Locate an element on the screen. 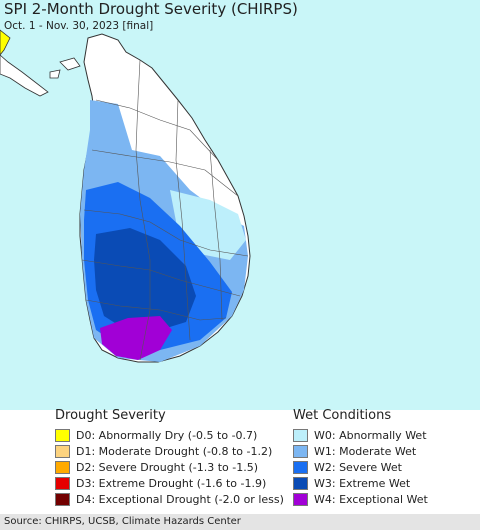 The width and height of the screenshot is (480, 530). legend-label-d4: D4: Exceptional Drought (-2.0 or less) is located at coordinates (180, 499).